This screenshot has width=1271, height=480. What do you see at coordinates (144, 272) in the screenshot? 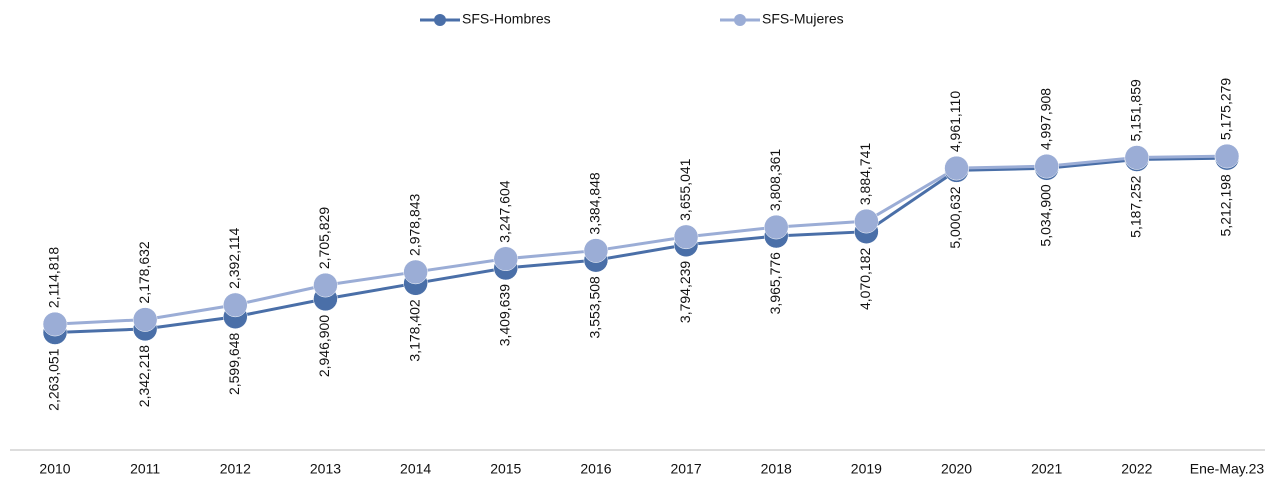
I see `data-label: 2,178,632` at bounding box center [144, 272].